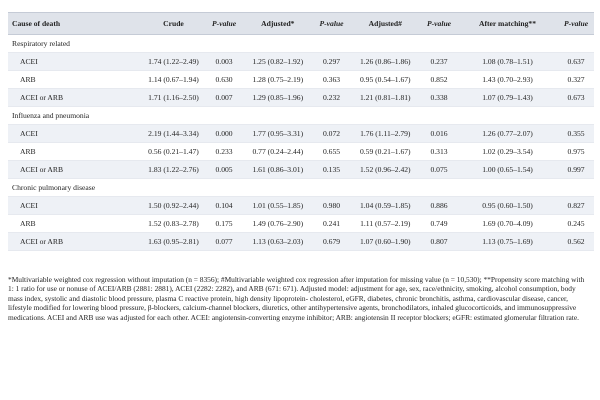 The image size is (600, 400). Describe the element at coordinates (224, 205) in the screenshot. I see `p-value-cell: 0.104` at that location.